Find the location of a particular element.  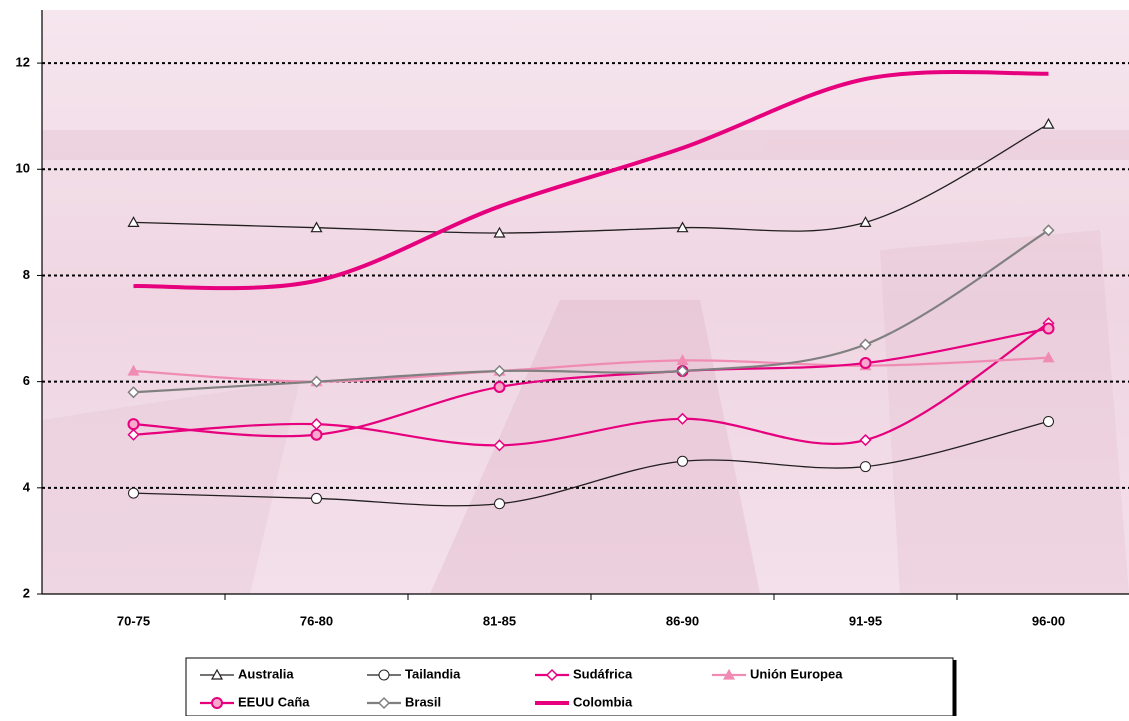

legend-label: Unión Europea is located at coordinates (796, 673).